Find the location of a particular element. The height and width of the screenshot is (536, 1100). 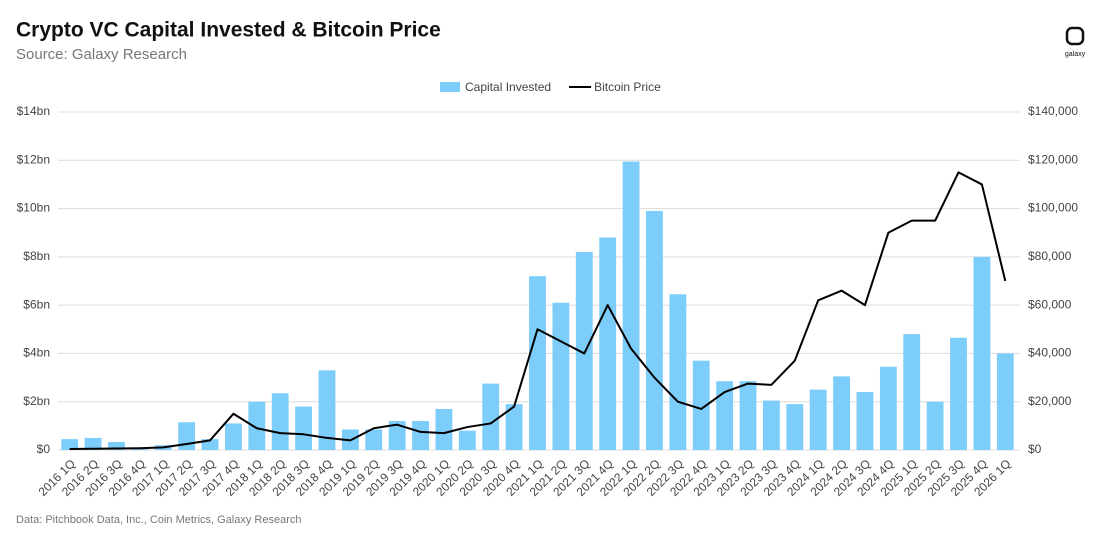

y2-tick-label: $0 is located at coordinates (1035, 449).